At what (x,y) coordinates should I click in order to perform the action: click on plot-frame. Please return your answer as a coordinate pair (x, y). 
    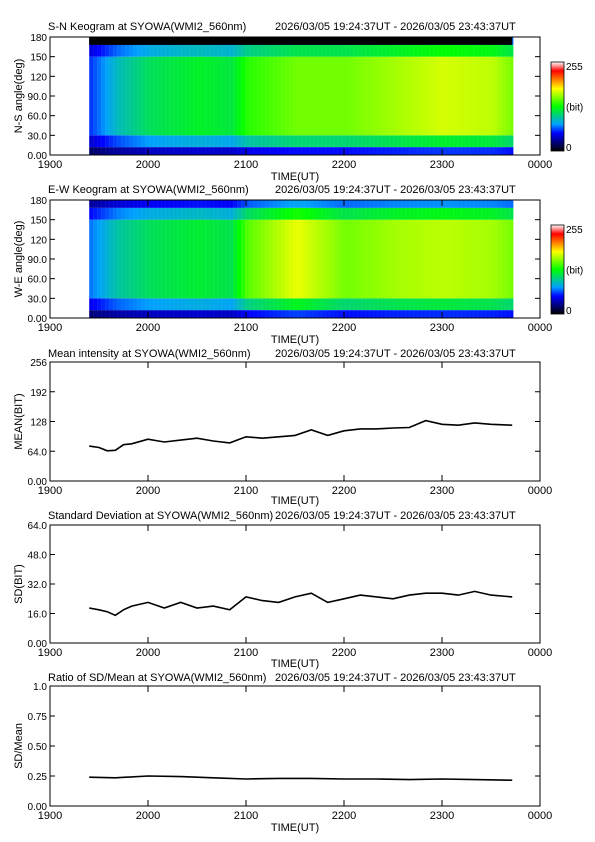
    Looking at the image, I should click on (295, 746).